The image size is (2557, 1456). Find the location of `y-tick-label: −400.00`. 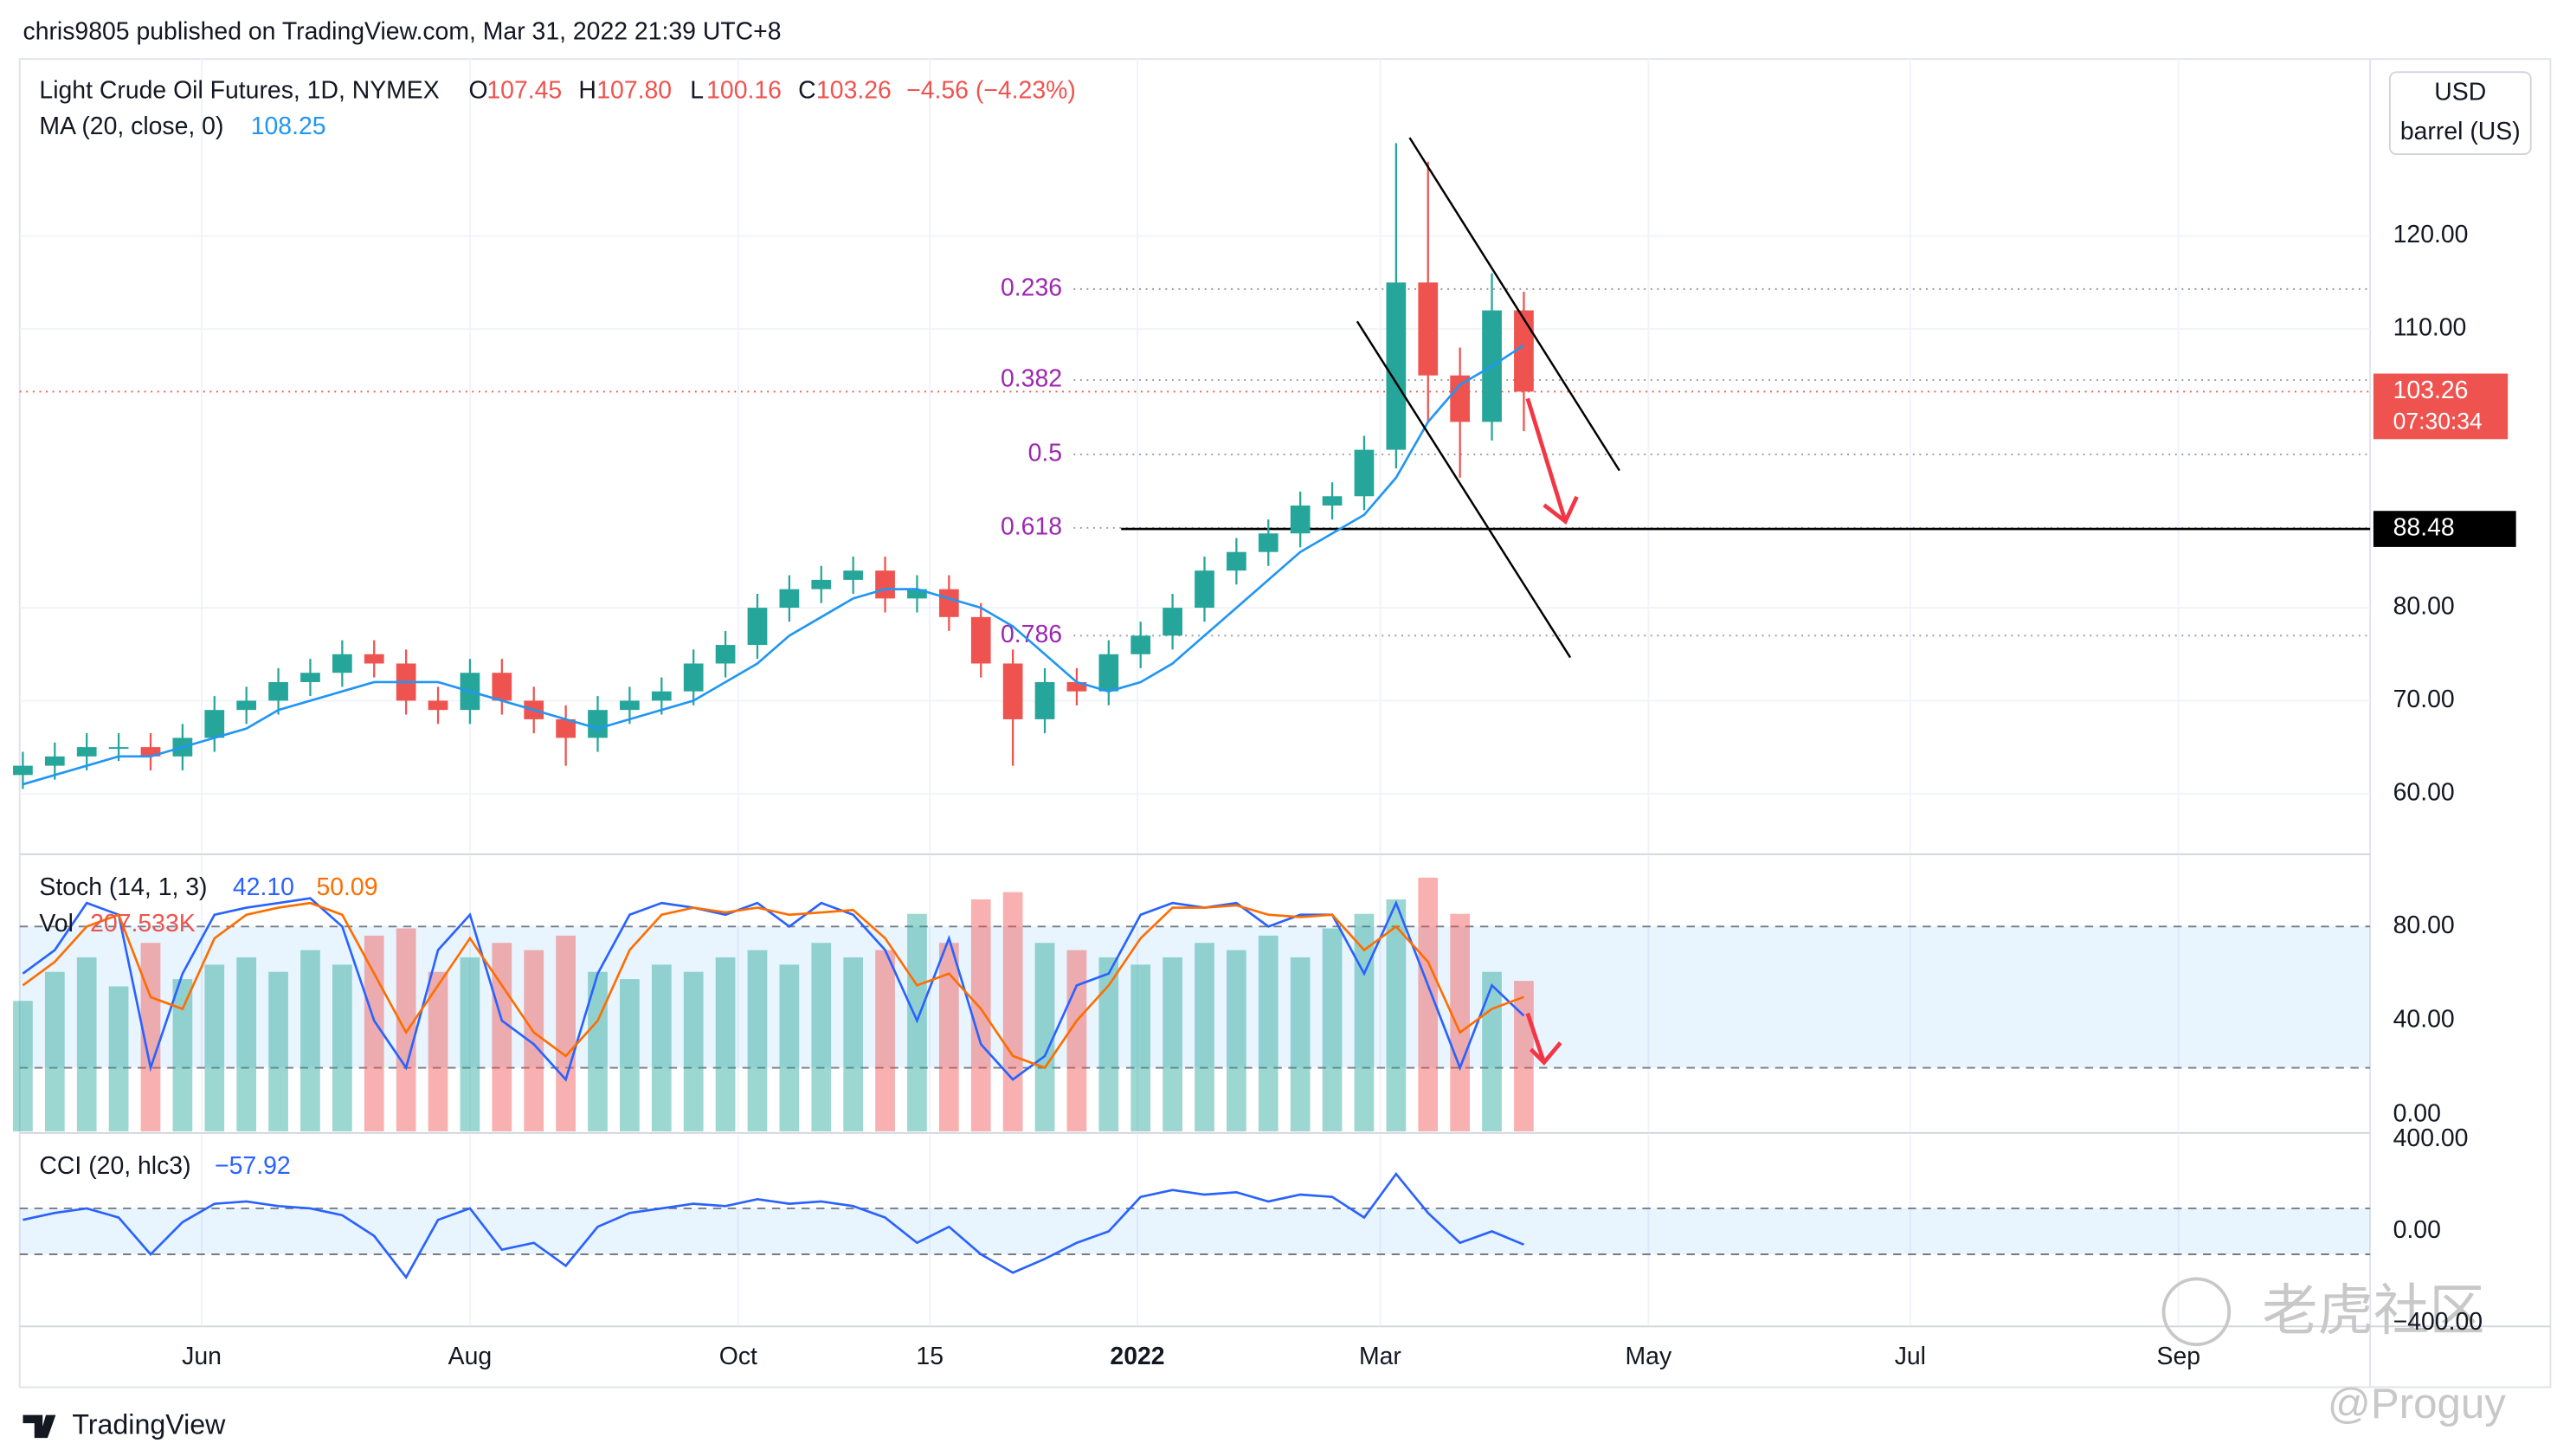

y-tick-label: −400.00 is located at coordinates (2438, 1322).